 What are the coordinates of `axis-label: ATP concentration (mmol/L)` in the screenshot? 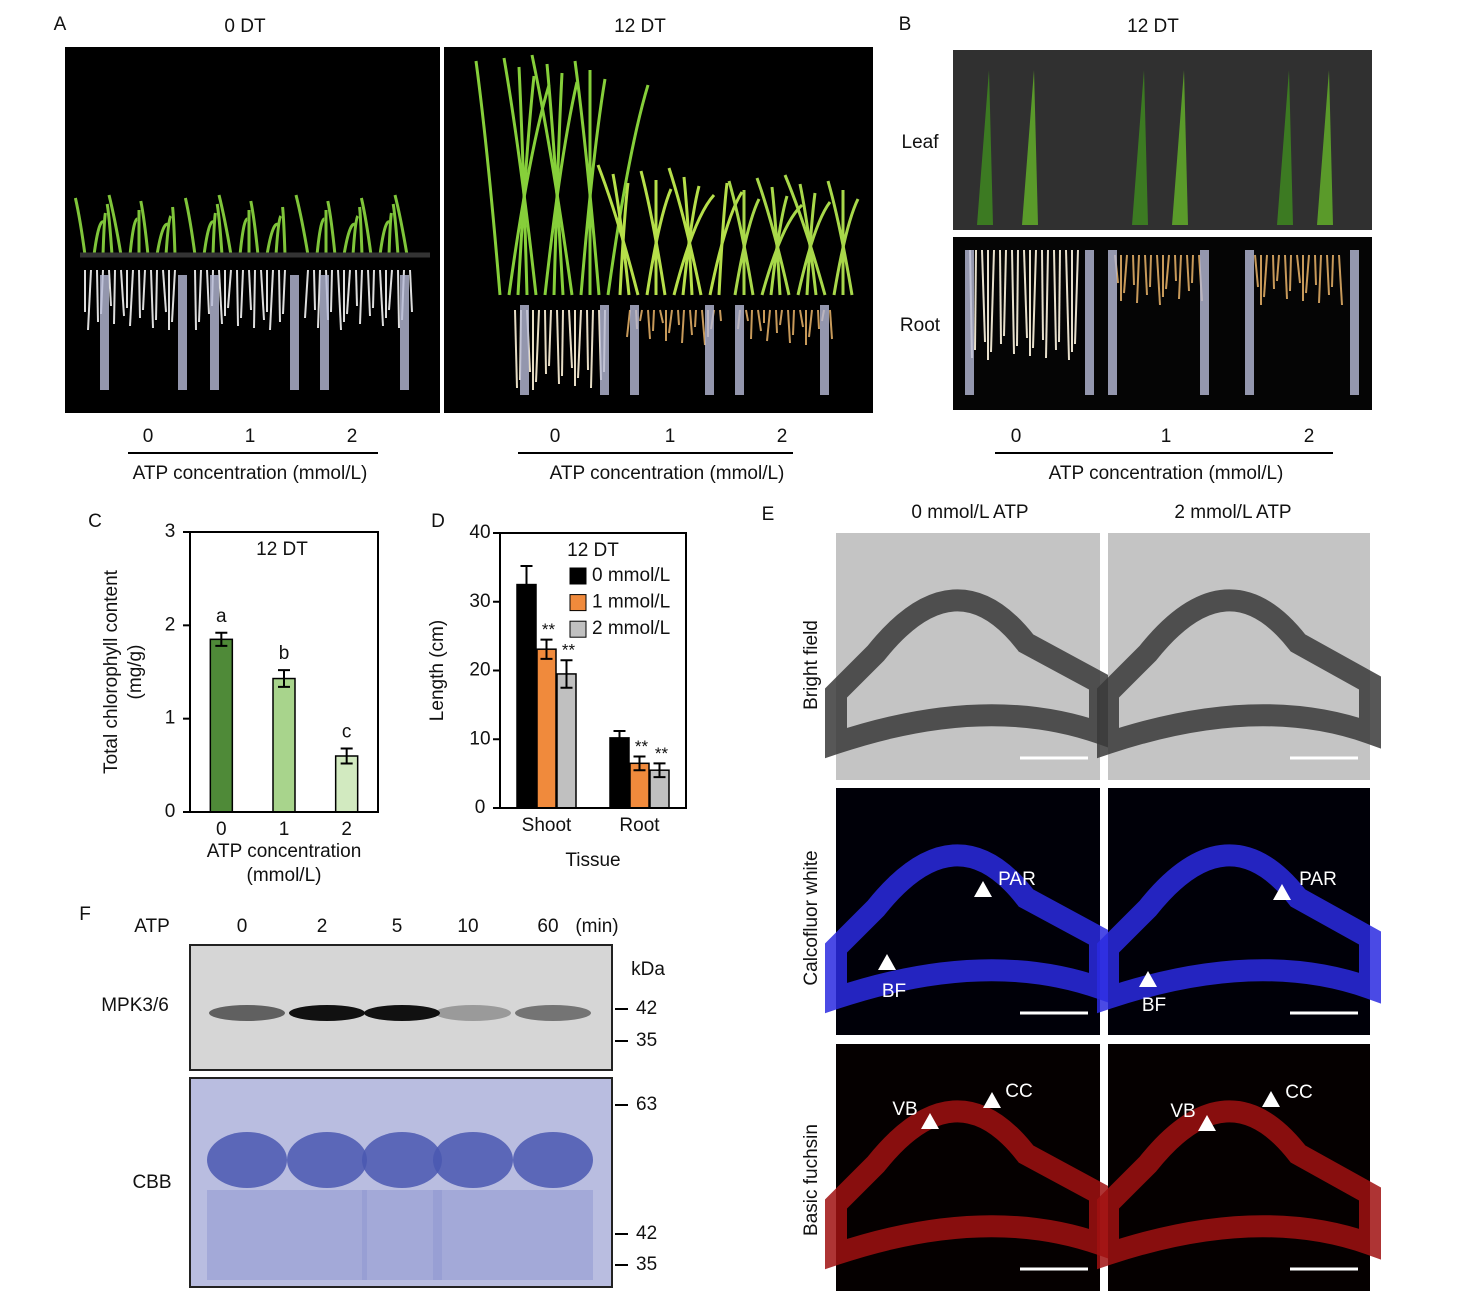 It's located at (1166, 473).